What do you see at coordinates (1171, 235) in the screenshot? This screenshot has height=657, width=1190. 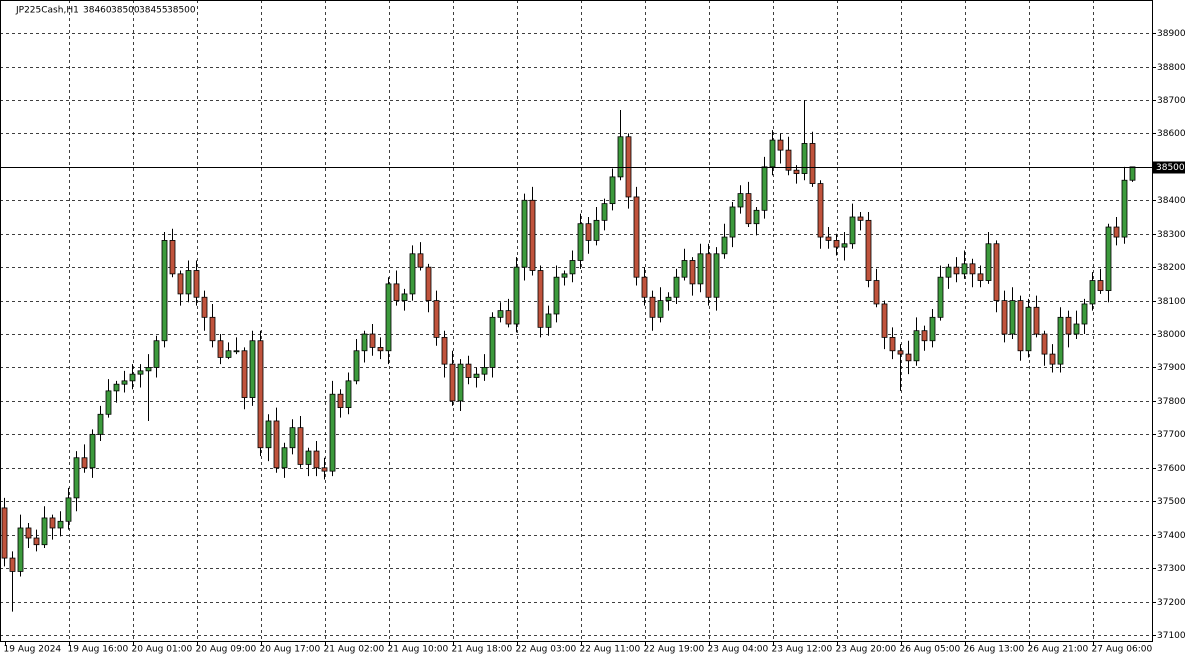 I see `y-tick-label: 38300` at bounding box center [1171, 235].